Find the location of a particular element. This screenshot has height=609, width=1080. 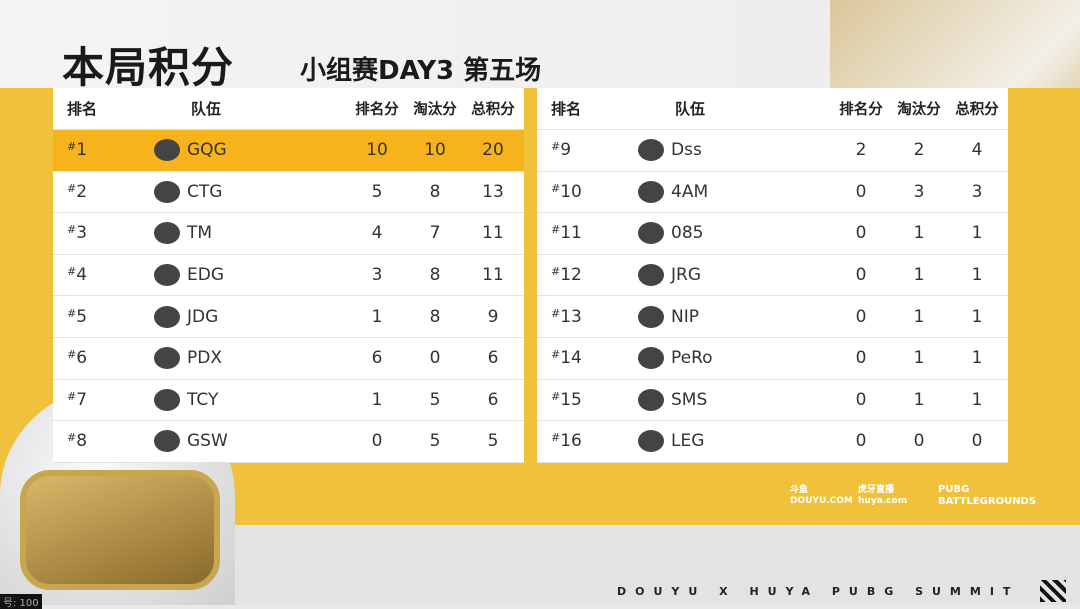

team-name: TM is located at coordinates (200, 233).